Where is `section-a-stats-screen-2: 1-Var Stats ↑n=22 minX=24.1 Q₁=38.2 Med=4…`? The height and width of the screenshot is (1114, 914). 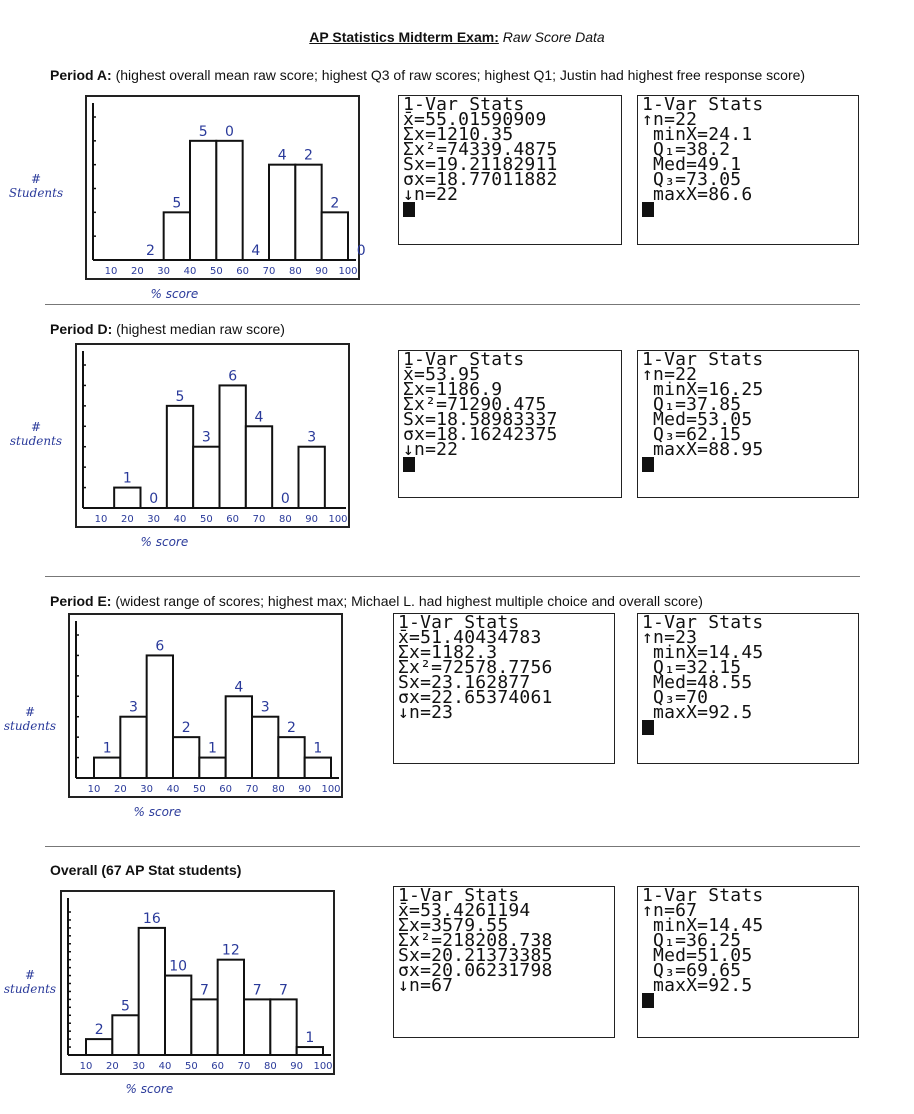 section-a-stats-screen-2: 1-Var Stats ↑n=22 minX=24.1 Q₁=38.2 Med=4… is located at coordinates (748, 170).